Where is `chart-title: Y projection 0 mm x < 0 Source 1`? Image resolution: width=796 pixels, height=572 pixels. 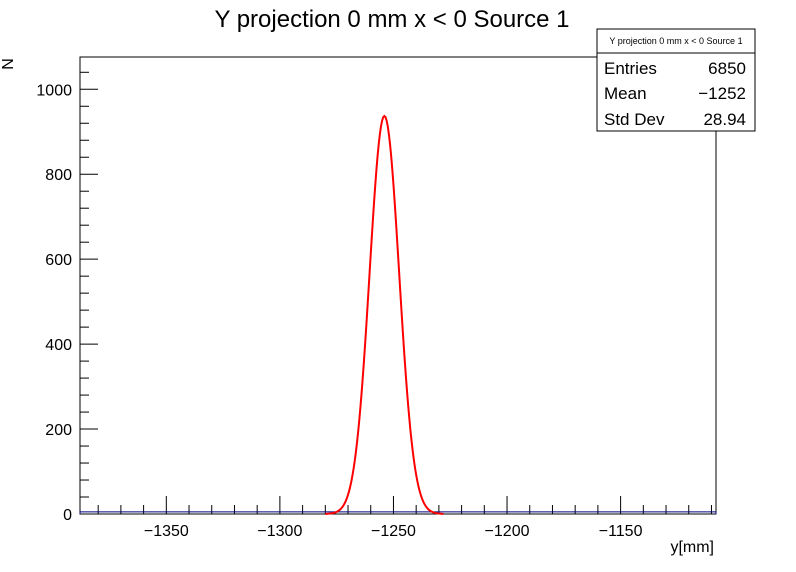 chart-title: Y projection 0 mm x < 0 Source 1 is located at coordinates (391, 19).